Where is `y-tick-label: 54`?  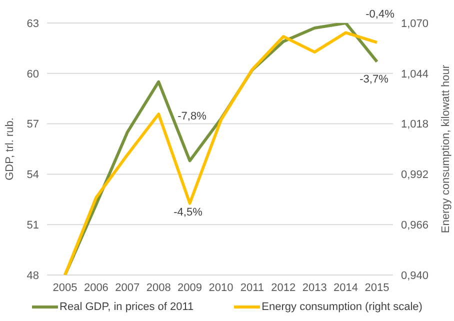 y-tick-label: 54 is located at coordinates (32, 175).